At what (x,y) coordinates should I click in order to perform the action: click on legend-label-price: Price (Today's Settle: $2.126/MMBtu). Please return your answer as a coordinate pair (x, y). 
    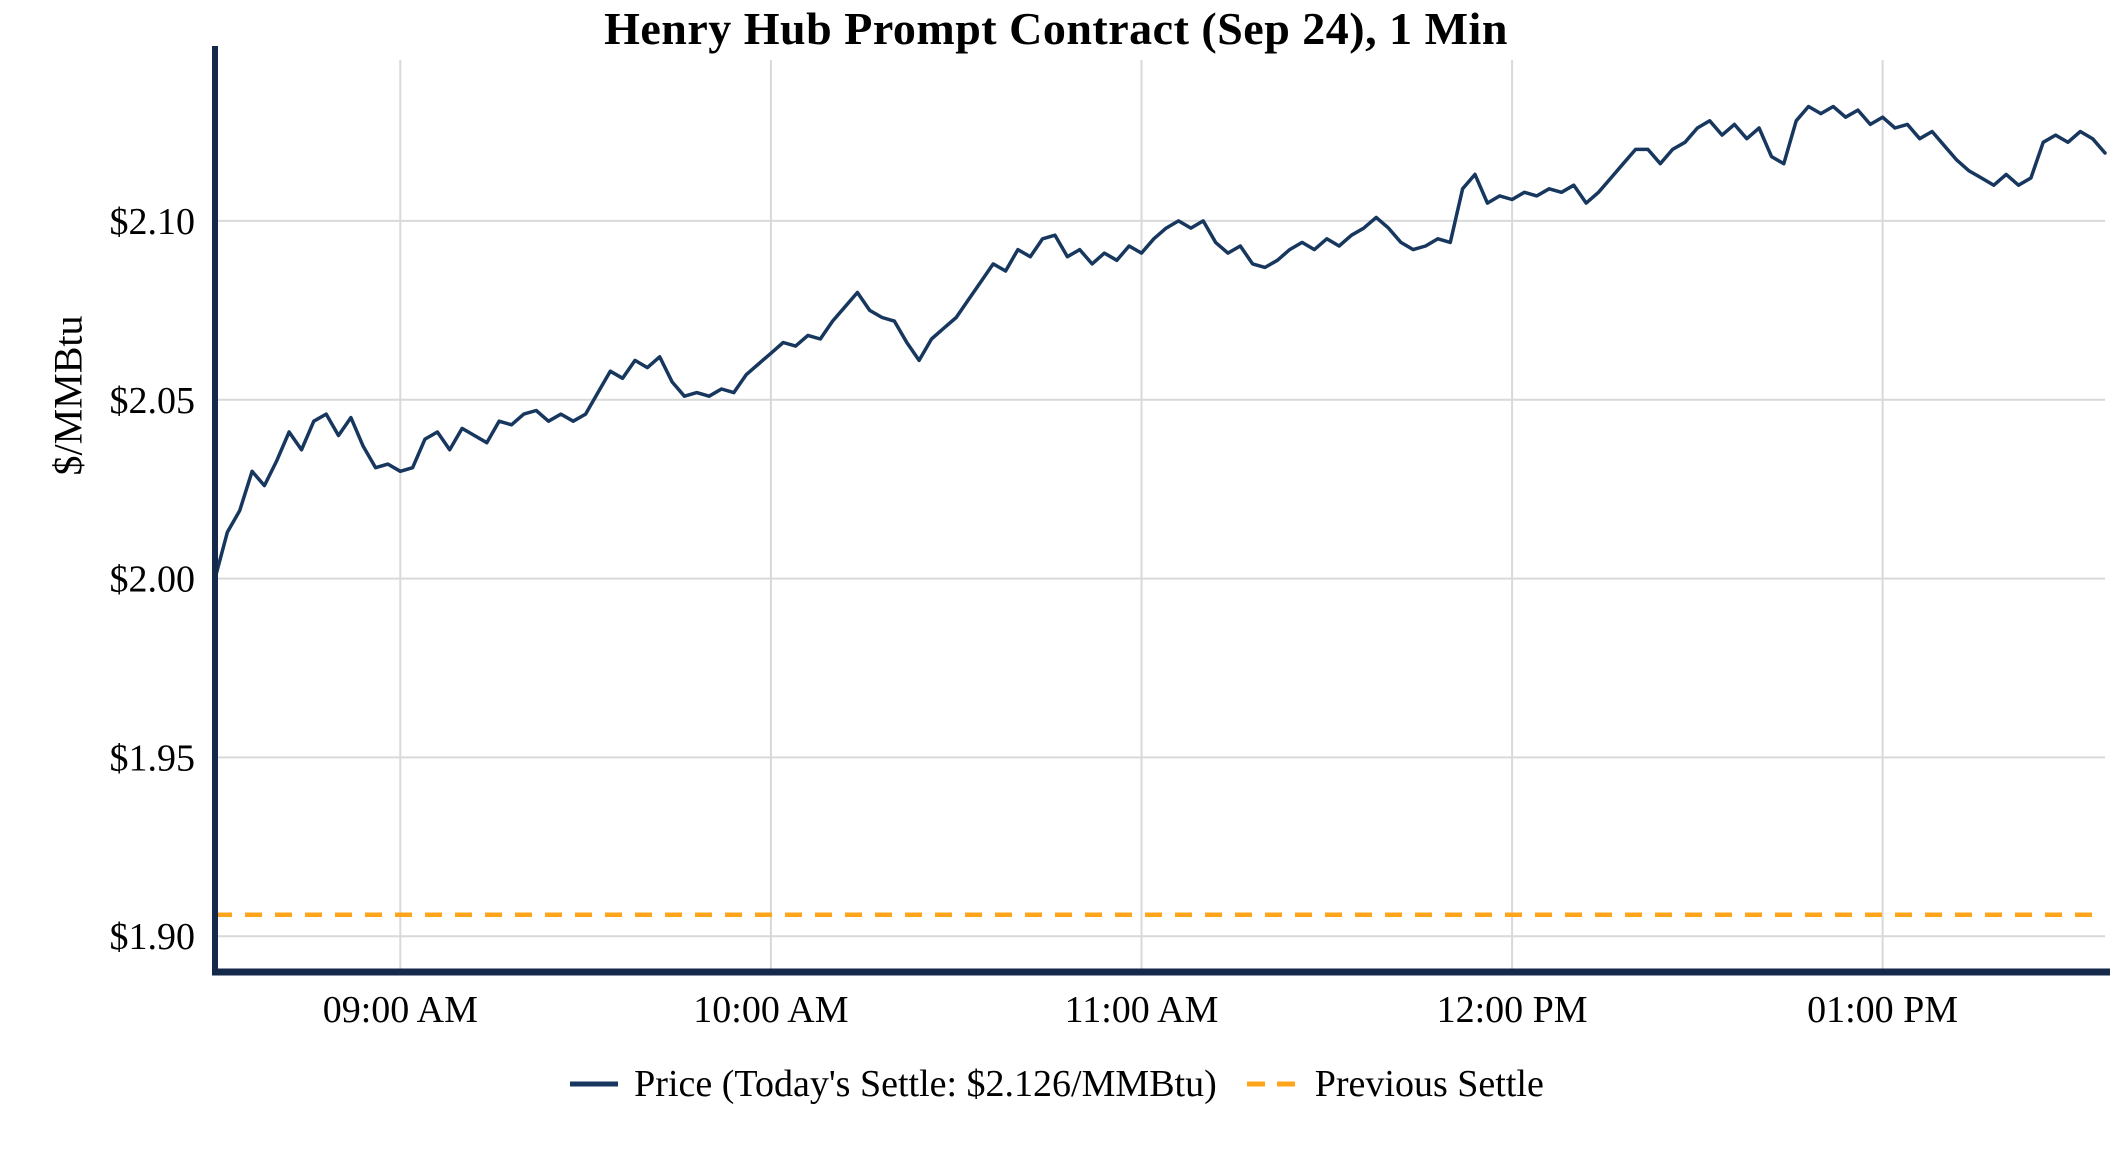
    Looking at the image, I should click on (925, 1084).